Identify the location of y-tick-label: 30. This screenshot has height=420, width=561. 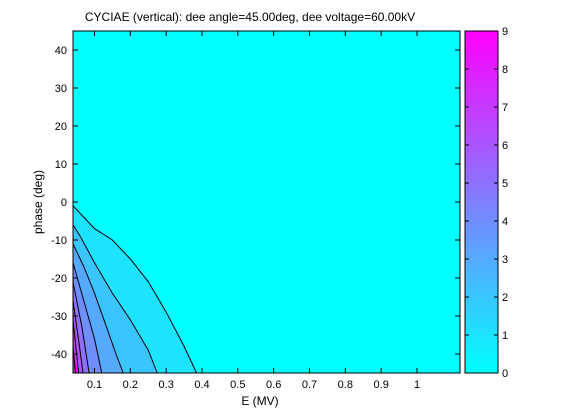
(61, 89).